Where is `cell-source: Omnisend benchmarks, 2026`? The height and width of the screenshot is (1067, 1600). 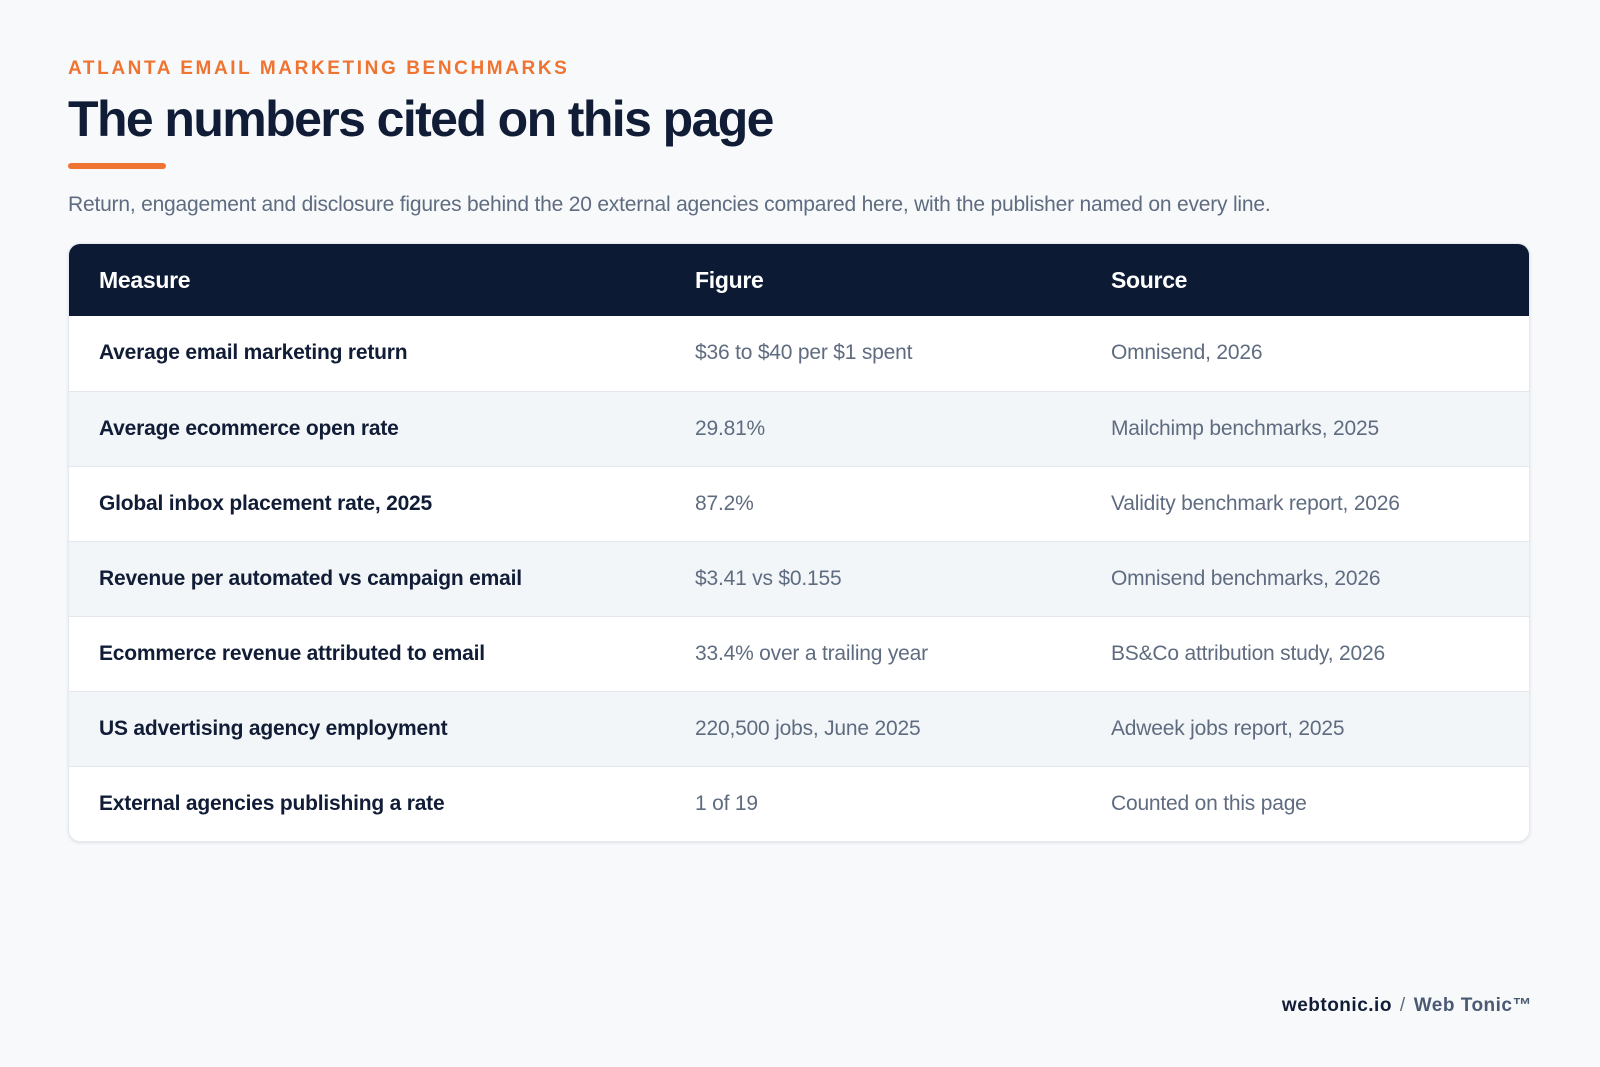
cell-source: Omnisend benchmarks, 2026 is located at coordinates (1246, 578).